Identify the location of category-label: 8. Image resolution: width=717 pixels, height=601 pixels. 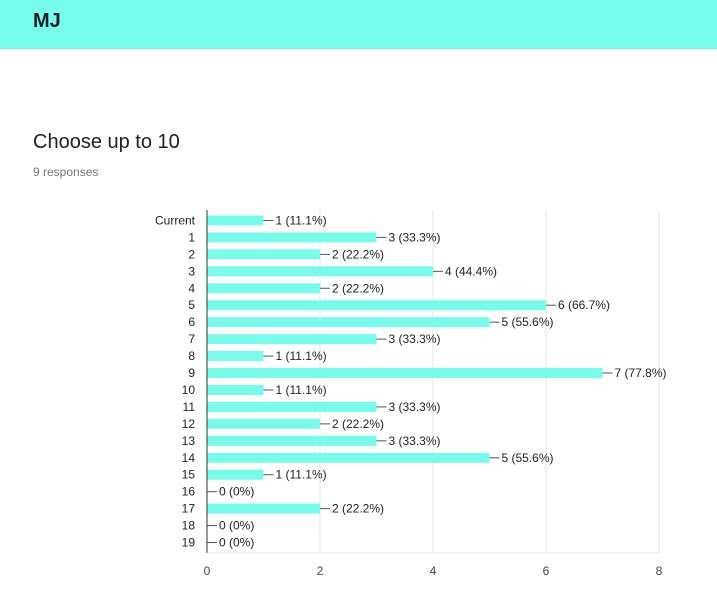
(191, 356).